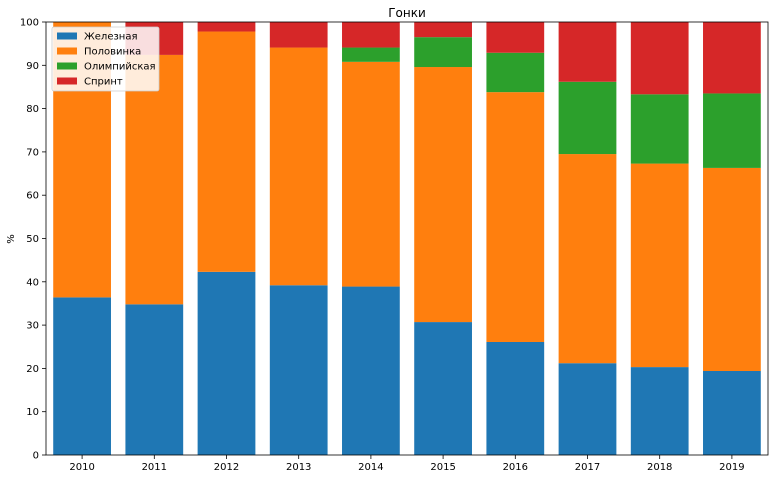 The height and width of the screenshot is (479, 777). I want to click on y-axis-label: %, so click(11, 239).